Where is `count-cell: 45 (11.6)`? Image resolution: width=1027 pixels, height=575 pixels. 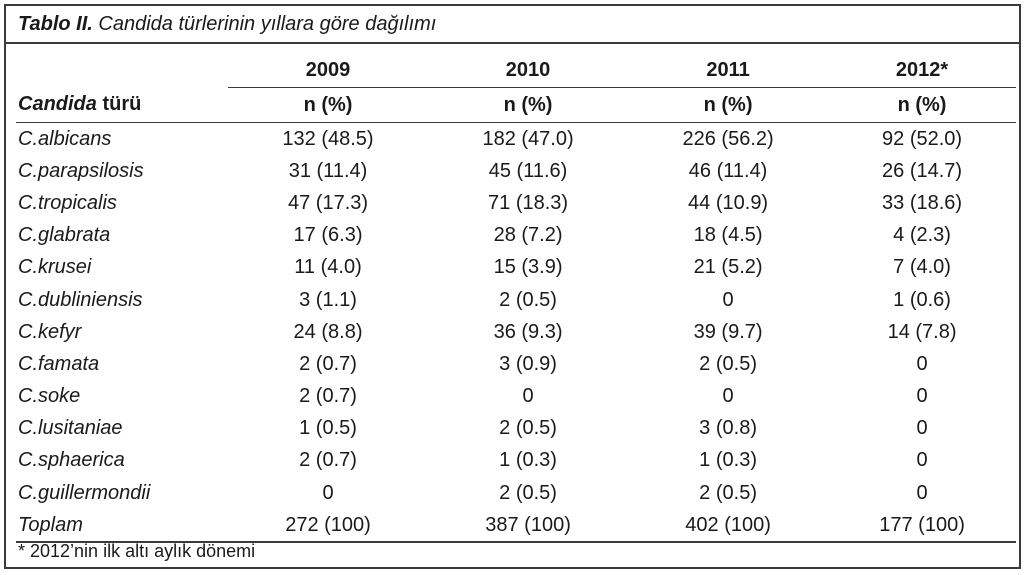
count-cell: 45 (11.6) is located at coordinates (528, 170).